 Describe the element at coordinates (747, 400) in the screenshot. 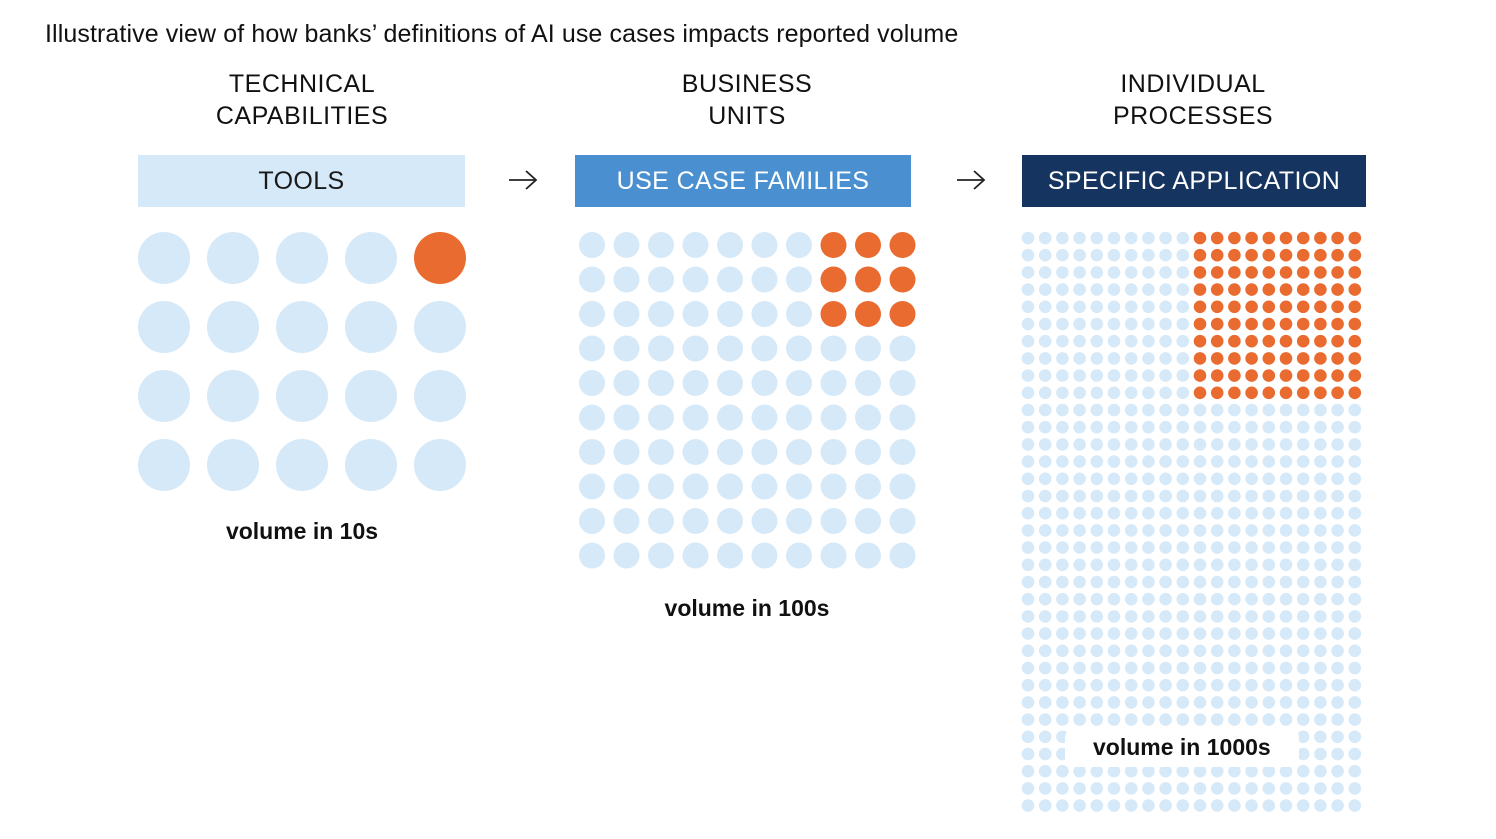

I see `use-case-families-dot-grid` at that location.